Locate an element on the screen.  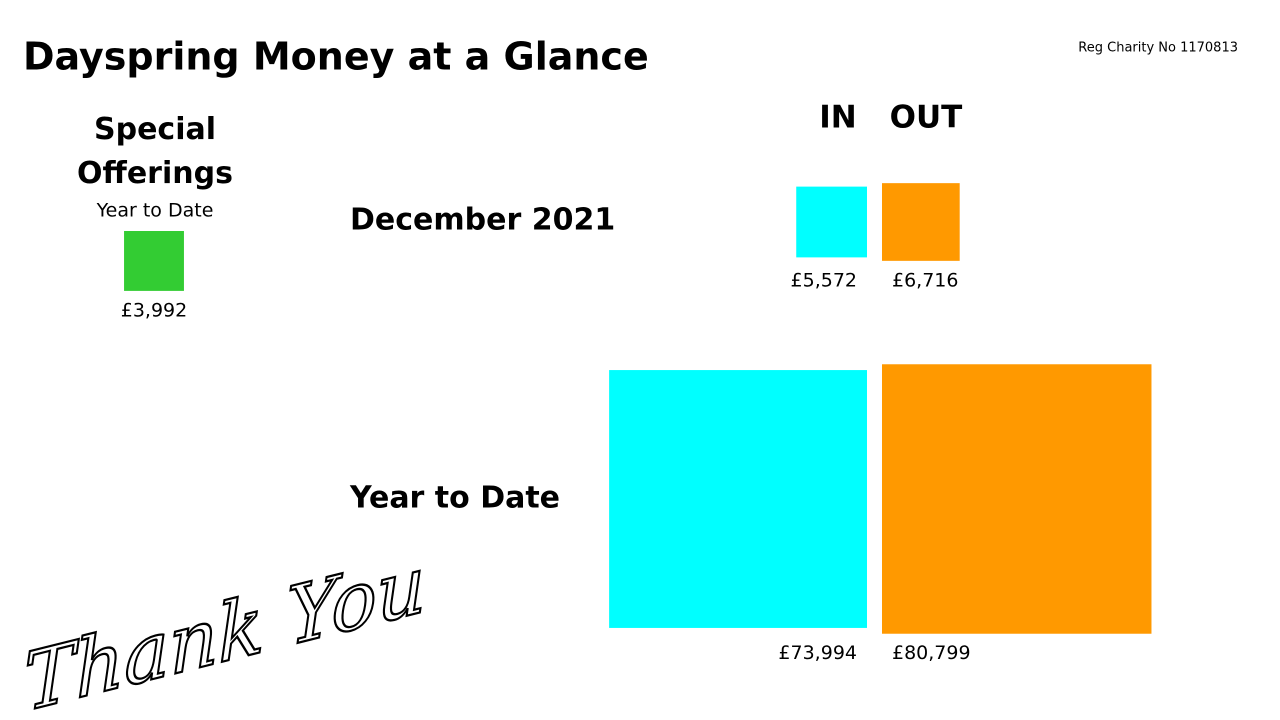
value-label: £5,572 is located at coordinates (824, 280).